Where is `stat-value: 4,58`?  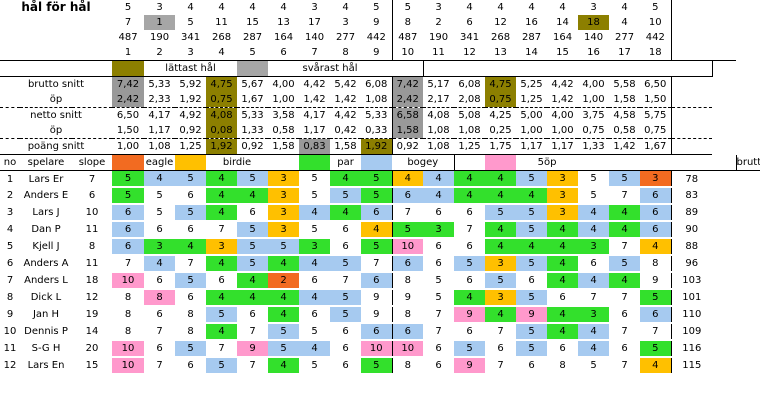
stat-value: 4,58 is located at coordinates (625, 115).